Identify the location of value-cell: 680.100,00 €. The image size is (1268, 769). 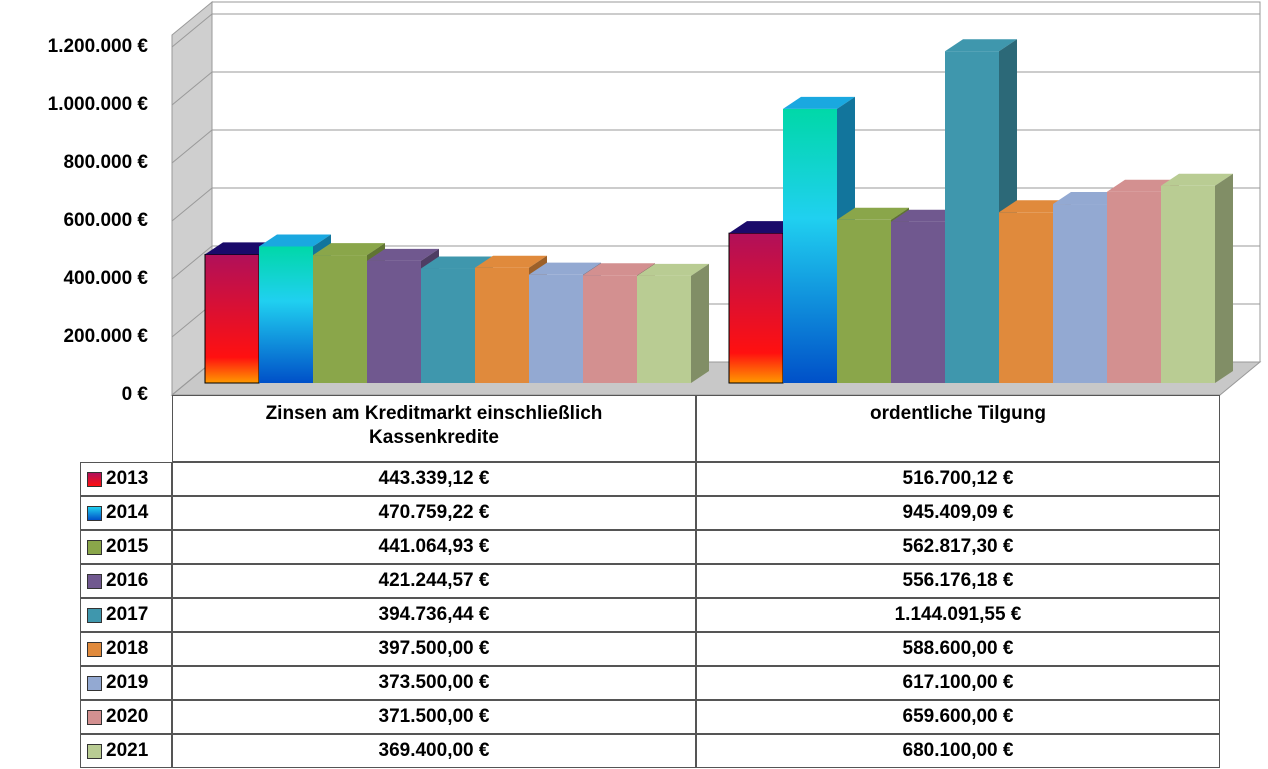
(958, 751).